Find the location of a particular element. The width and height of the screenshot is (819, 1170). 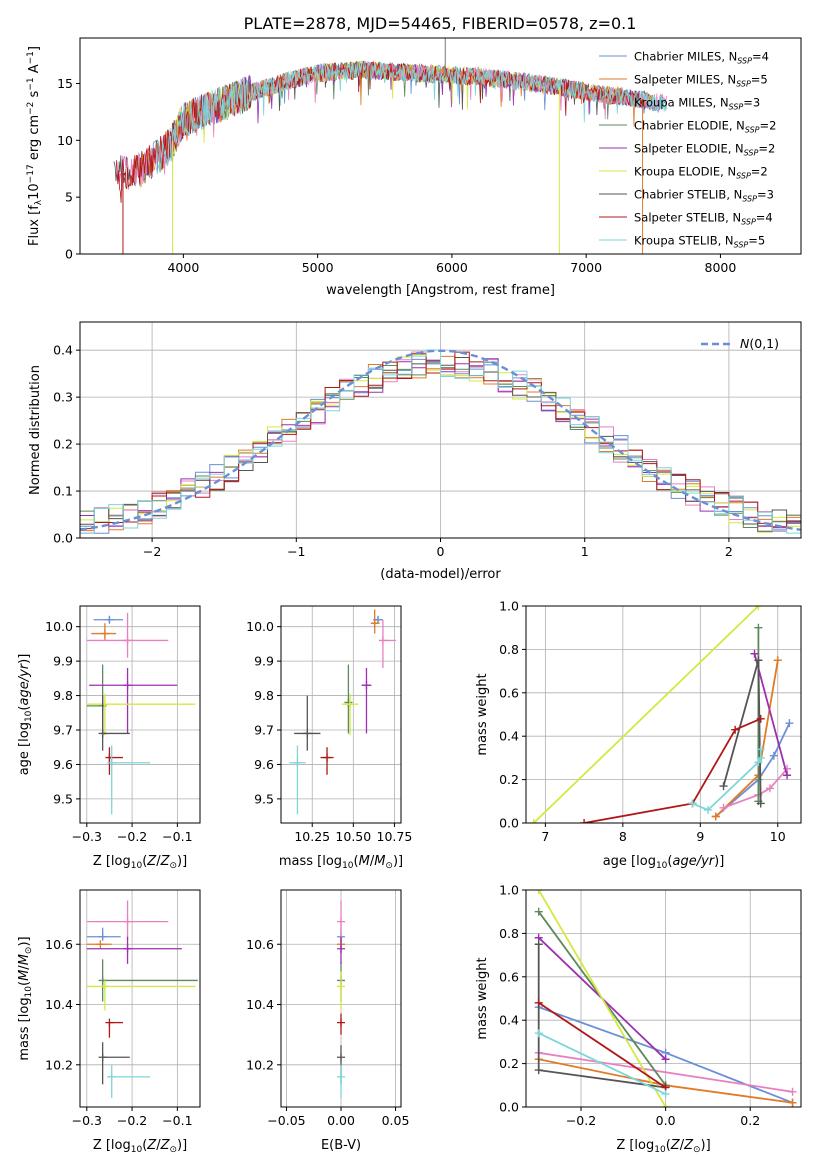

weight_vs_age-x-axis-label-part: )] is located at coordinates (719, 861).